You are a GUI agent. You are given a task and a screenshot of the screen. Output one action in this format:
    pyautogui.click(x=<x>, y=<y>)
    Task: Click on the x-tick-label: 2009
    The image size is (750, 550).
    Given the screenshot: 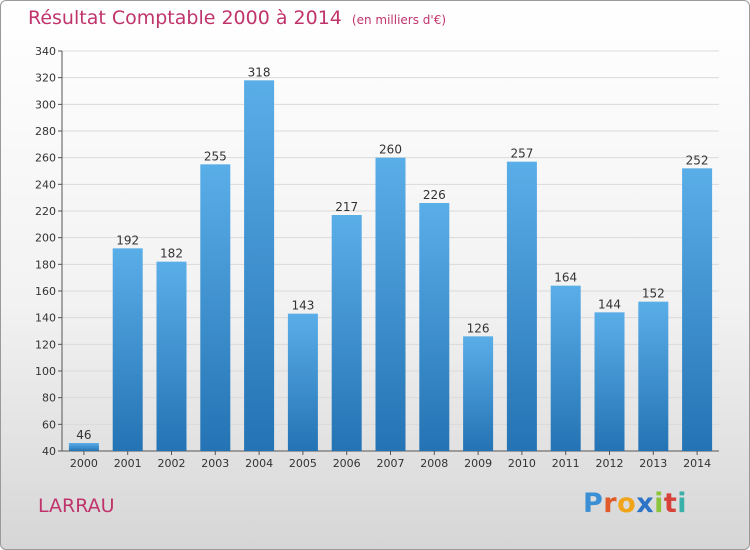 What is the action you would take?
    pyautogui.click(x=478, y=463)
    